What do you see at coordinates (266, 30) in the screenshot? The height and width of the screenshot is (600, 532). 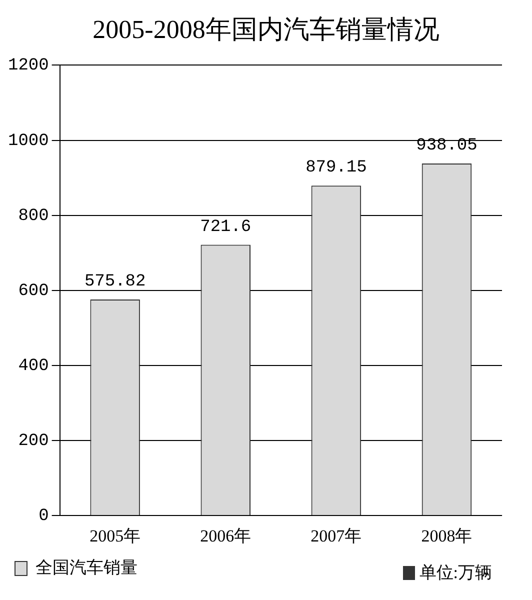 I see `chart-title: 2005-2008年国内汽车销量情况` at bounding box center [266, 30].